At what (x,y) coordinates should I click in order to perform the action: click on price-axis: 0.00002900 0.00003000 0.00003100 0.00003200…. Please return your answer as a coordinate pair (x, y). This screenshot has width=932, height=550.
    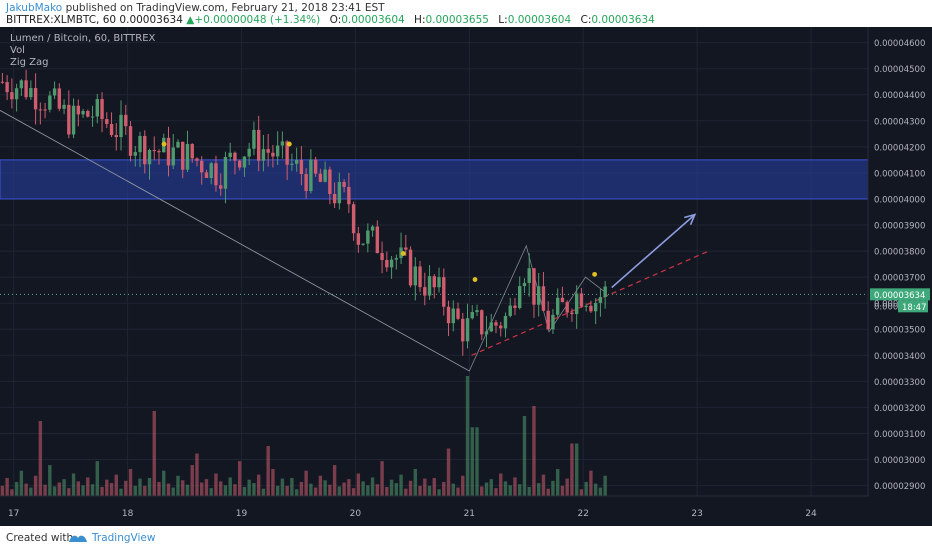
    Looking at the image, I should click on (899, 276).